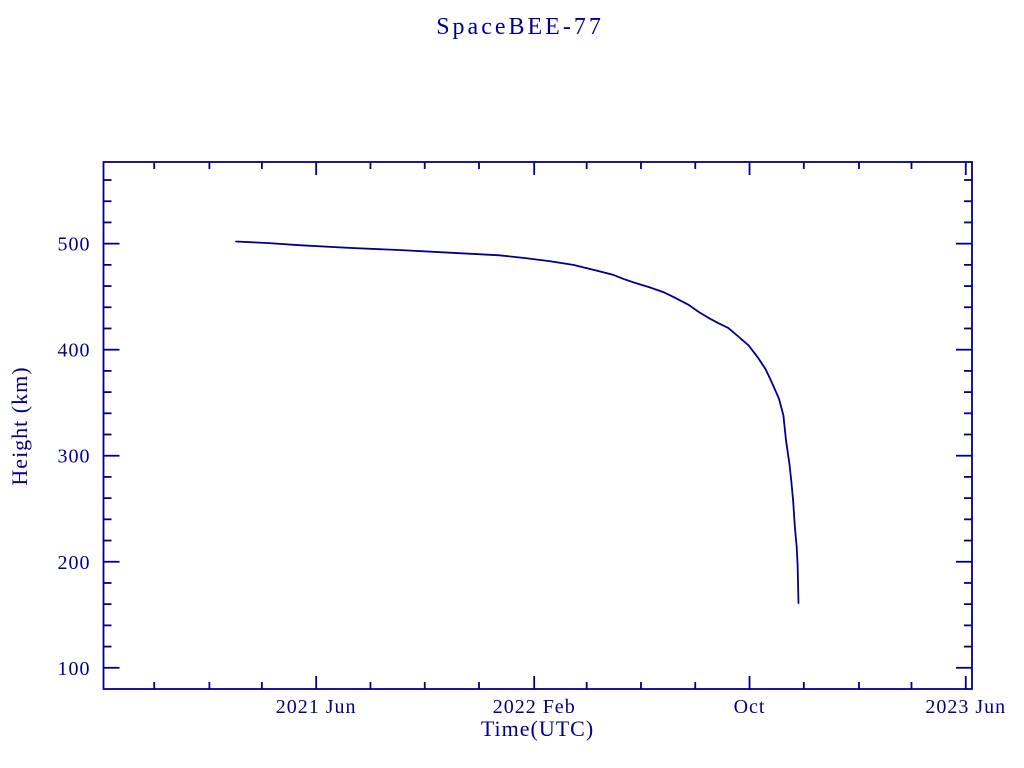 The width and height of the screenshot is (1024, 768). I want to click on y-axis-title: Height (km), so click(19, 426).